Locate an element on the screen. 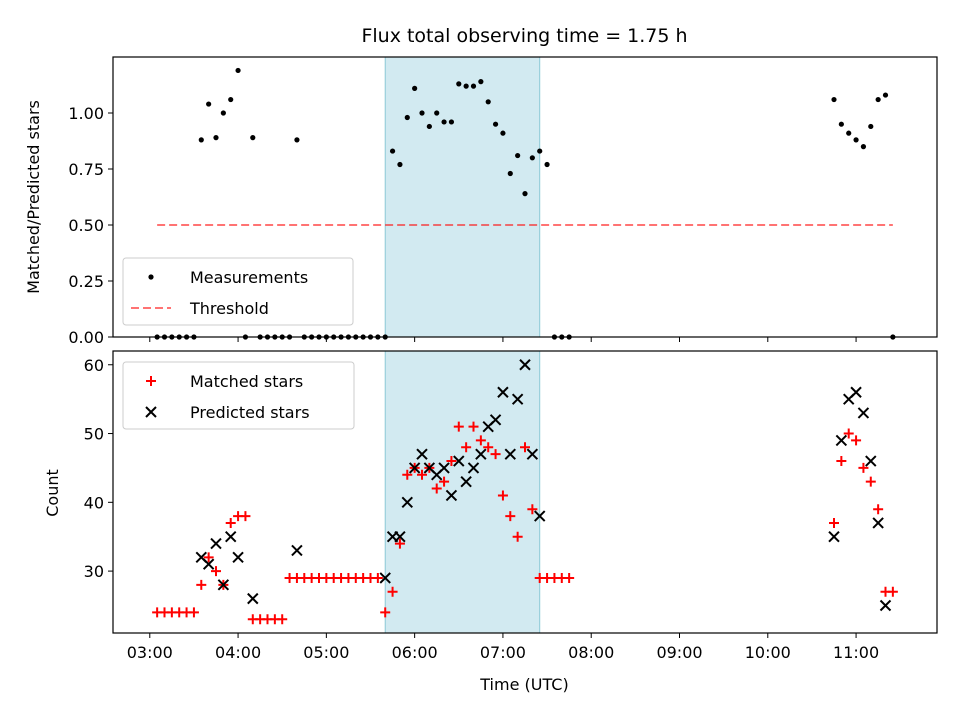  bottom-legend-box is located at coordinates (238, 395).